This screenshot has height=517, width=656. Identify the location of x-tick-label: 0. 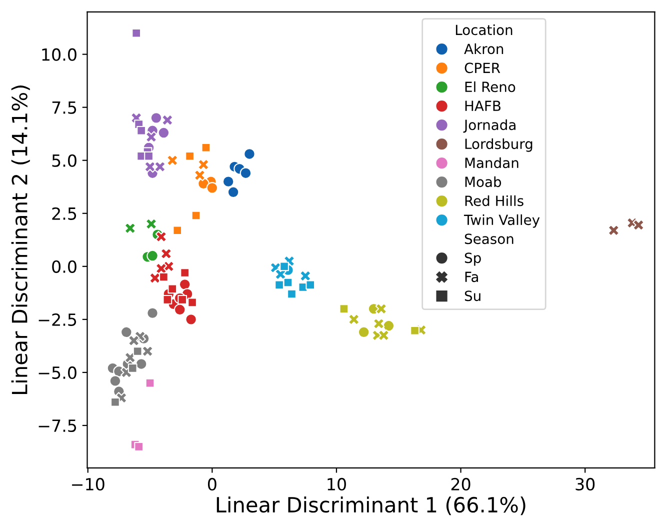
(212, 484).